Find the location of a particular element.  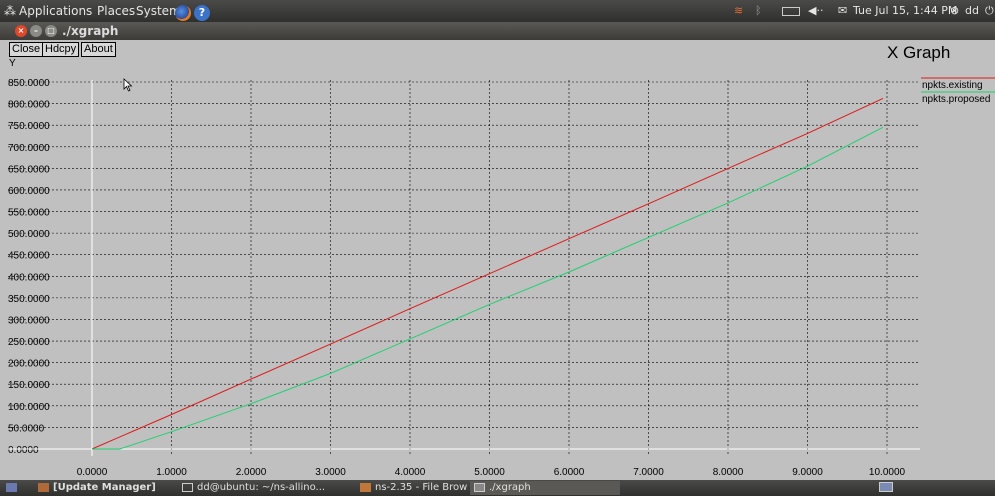

y-tick-label: 400.0000 is located at coordinates (29, 277).